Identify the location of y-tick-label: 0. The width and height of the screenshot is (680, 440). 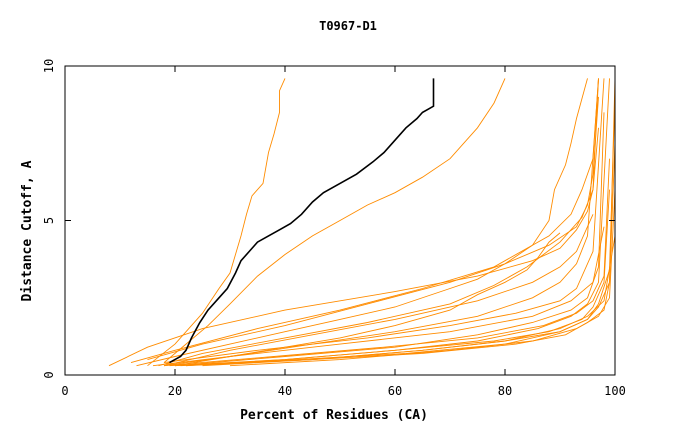
(49, 374).